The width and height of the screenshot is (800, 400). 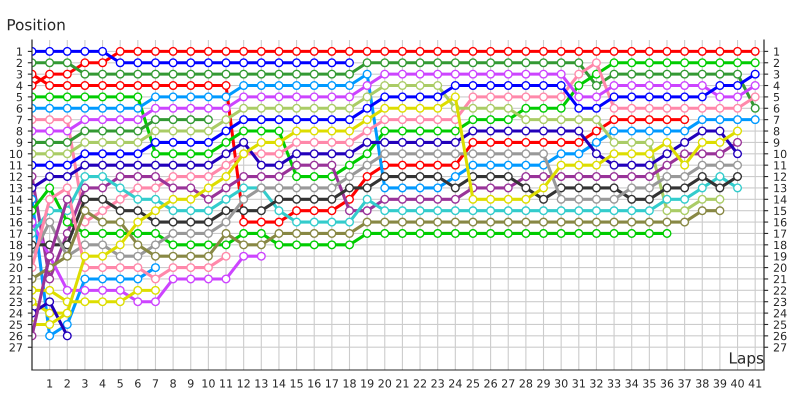 What do you see at coordinates (777, 142) in the screenshot?
I see `y2-tick-label: 9` at bounding box center [777, 142].